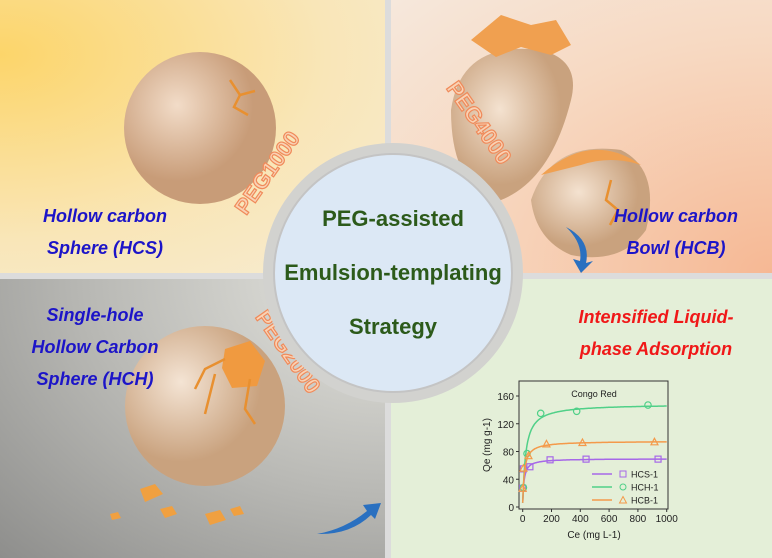  I want to click on legend-label: HCH-1, so click(645, 488).